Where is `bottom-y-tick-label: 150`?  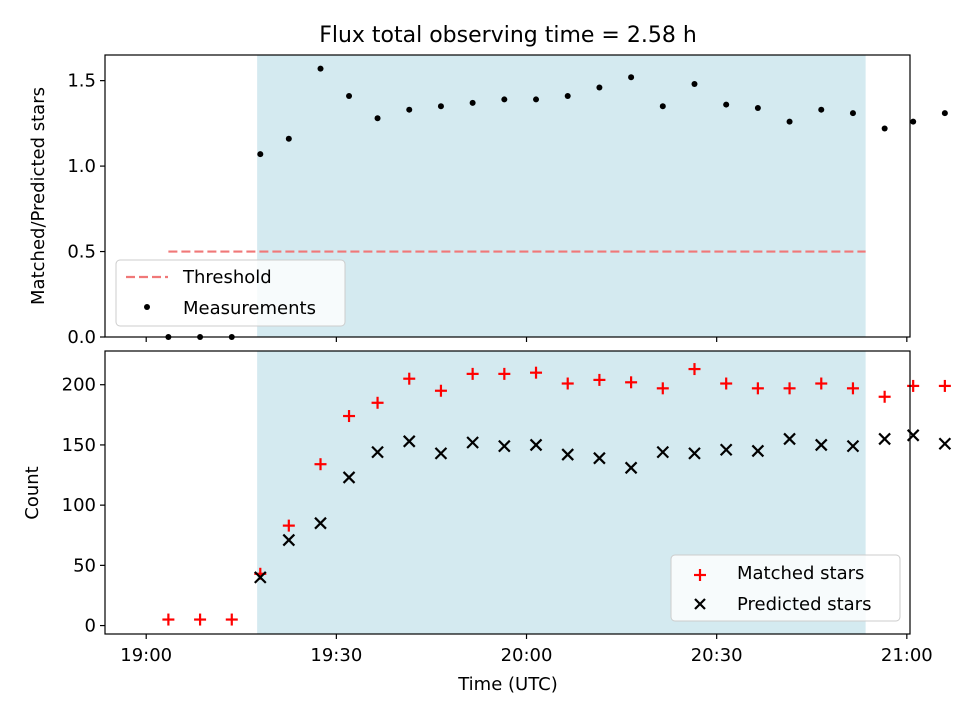 bottom-y-tick-label: 150 is located at coordinates (79, 445).